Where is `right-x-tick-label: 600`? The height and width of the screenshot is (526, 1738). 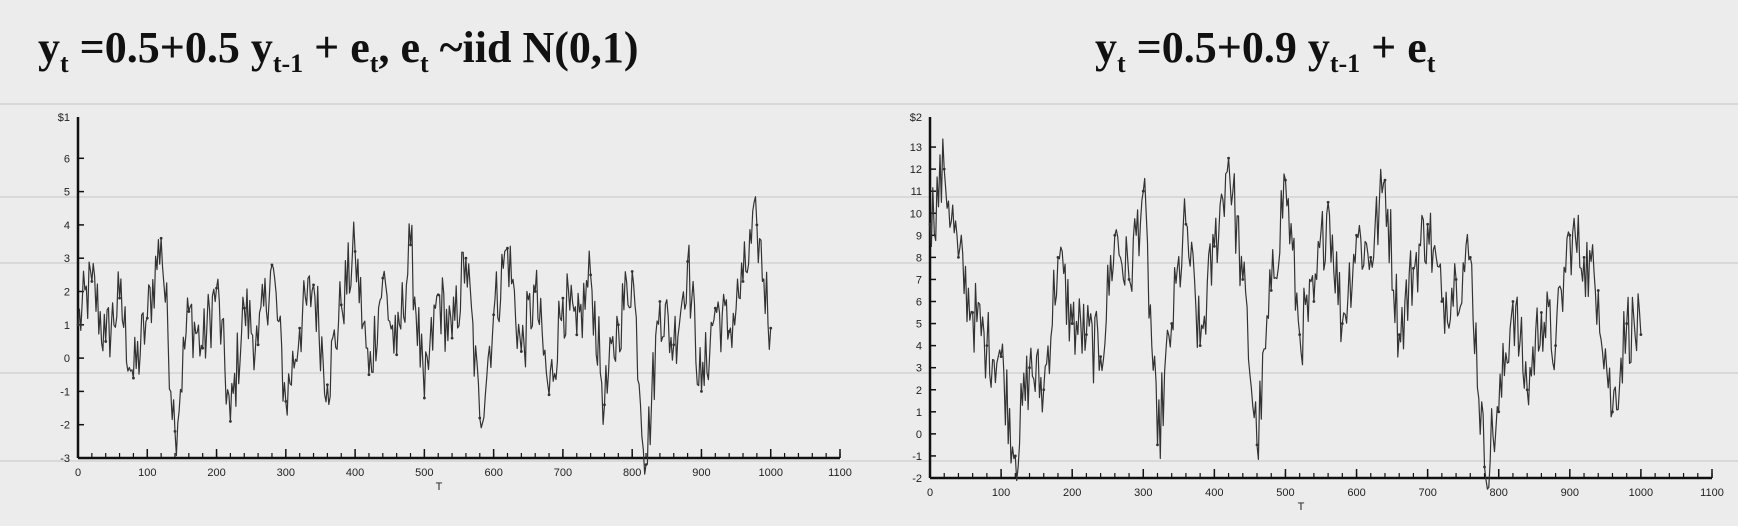 right-x-tick-label: 600 is located at coordinates (1356, 493).